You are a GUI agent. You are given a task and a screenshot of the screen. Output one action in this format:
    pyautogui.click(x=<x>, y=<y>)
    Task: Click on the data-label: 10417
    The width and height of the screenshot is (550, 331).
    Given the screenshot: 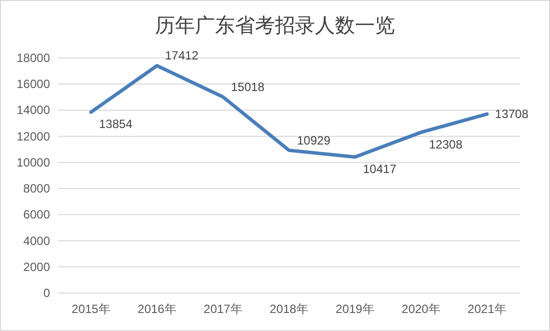 What is the action you would take?
    pyautogui.click(x=380, y=169)
    